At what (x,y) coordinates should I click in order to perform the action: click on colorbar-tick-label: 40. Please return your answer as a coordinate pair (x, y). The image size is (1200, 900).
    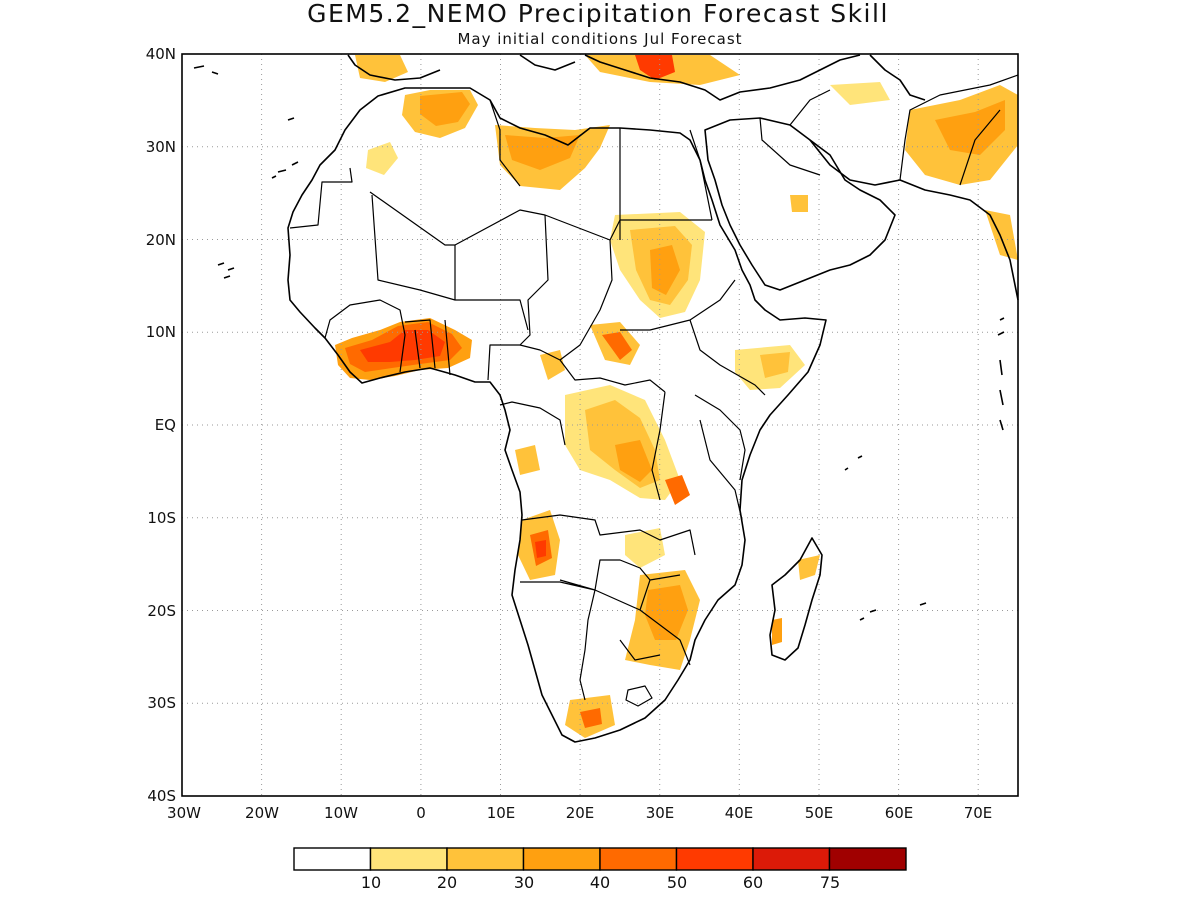
    Looking at the image, I should click on (600, 882).